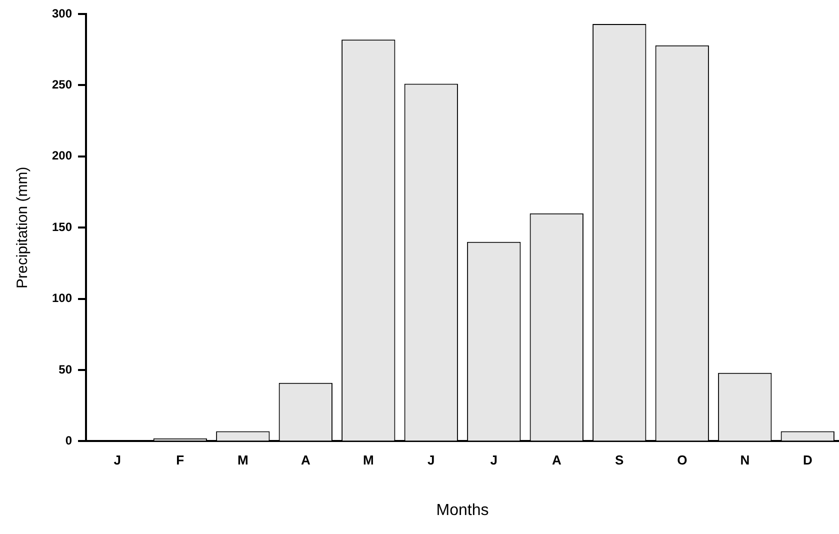  I want to click on x-tick-label: O, so click(682, 460).